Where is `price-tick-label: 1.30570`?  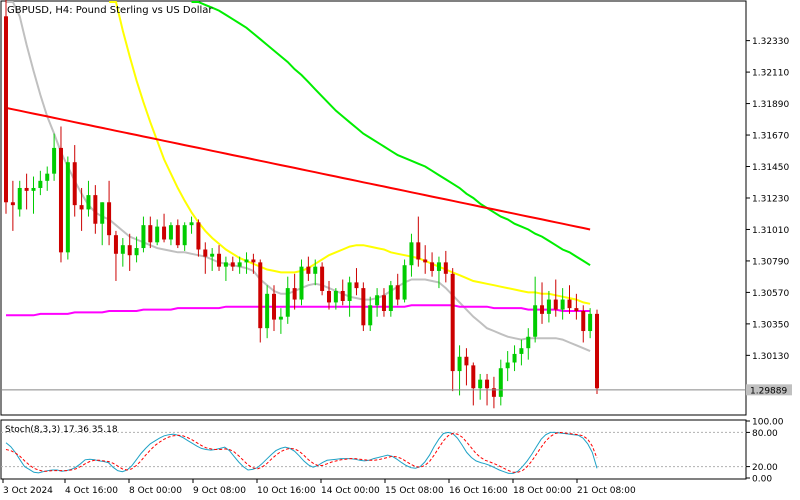 price-tick-label: 1.30570 is located at coordinates (770, 294).